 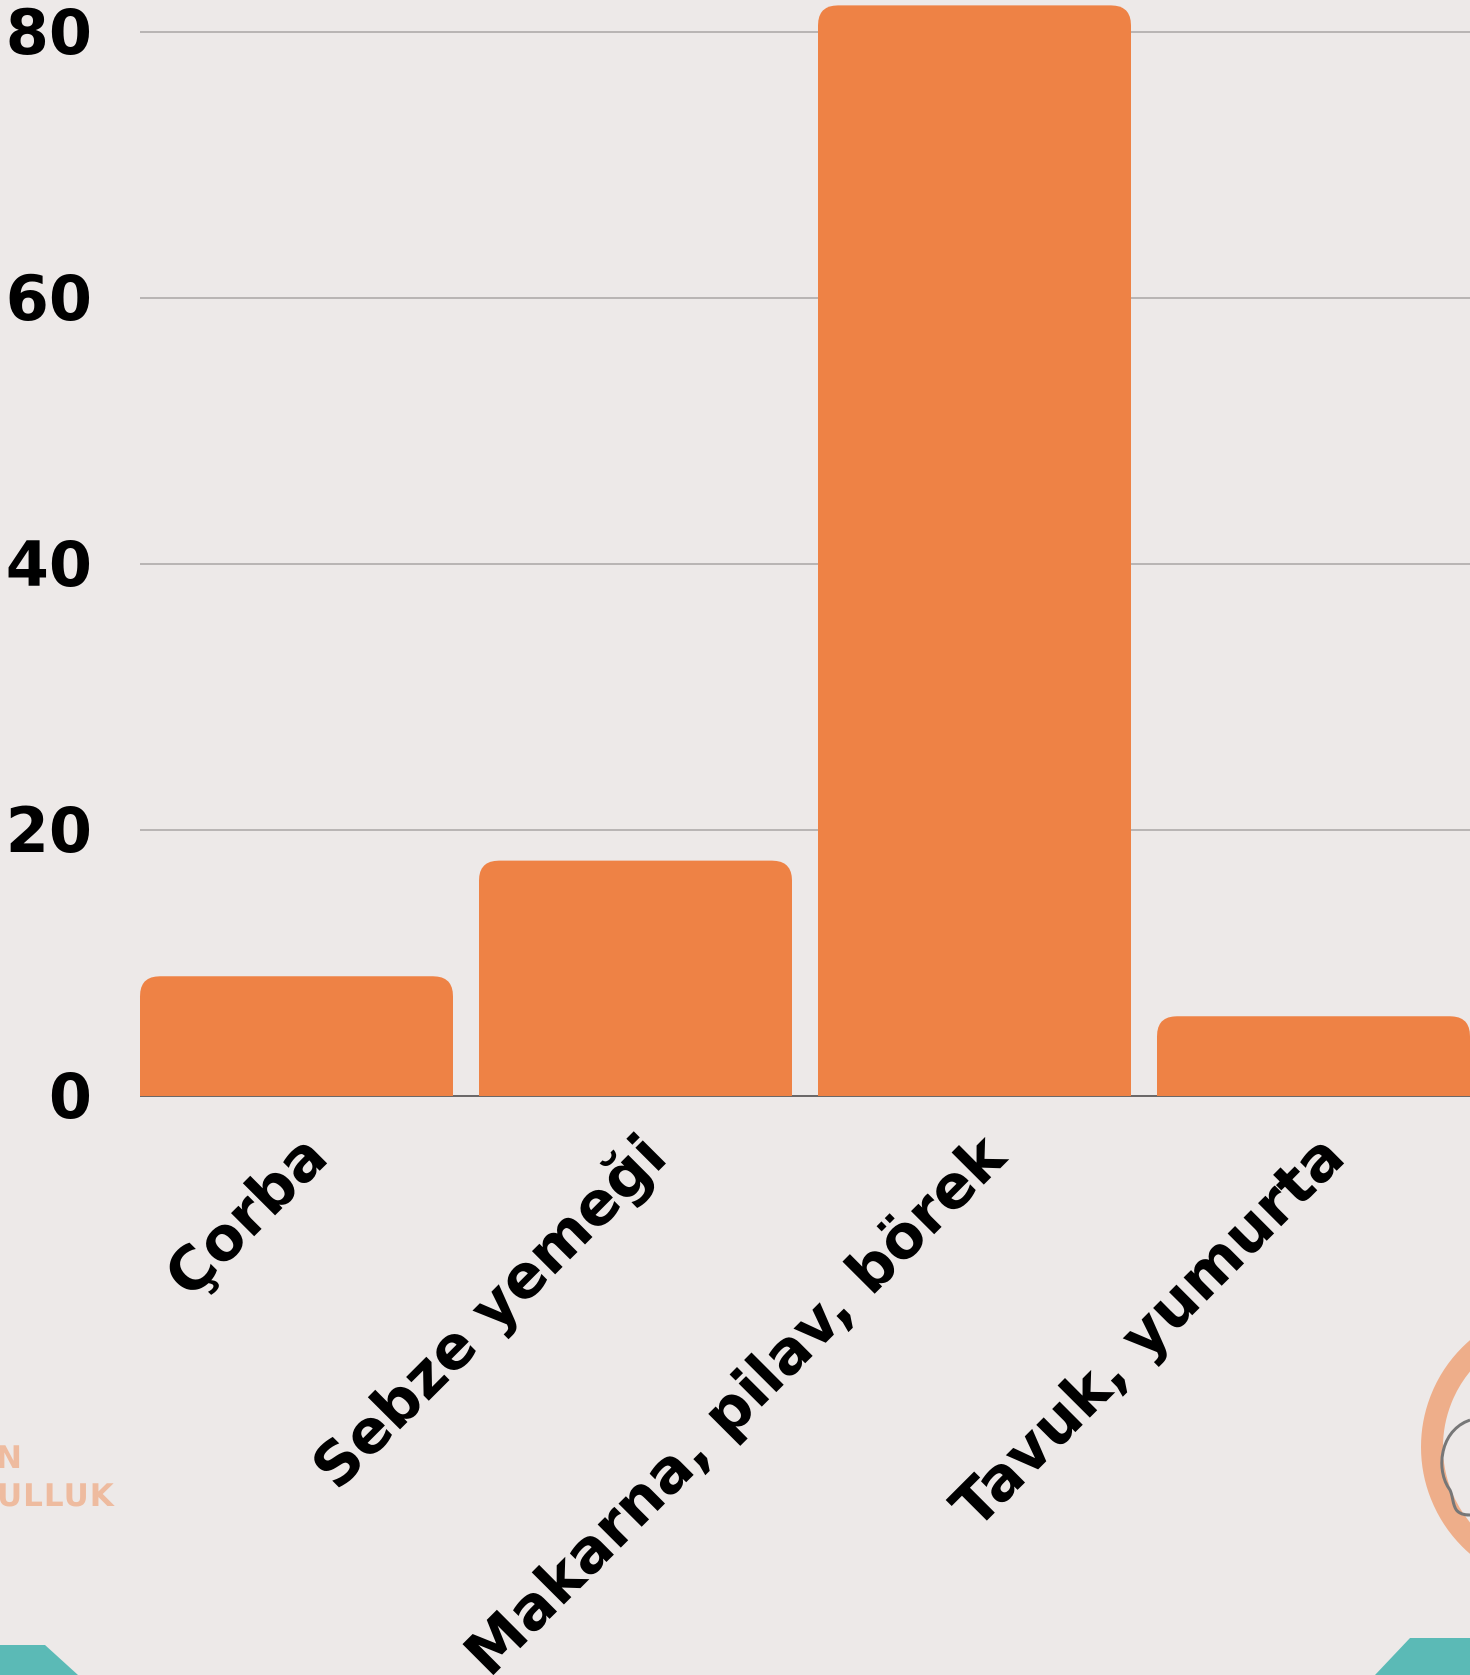 I want to click on x-tick-label: Makarna, pilav, börek, so click(x=736, y=1397).